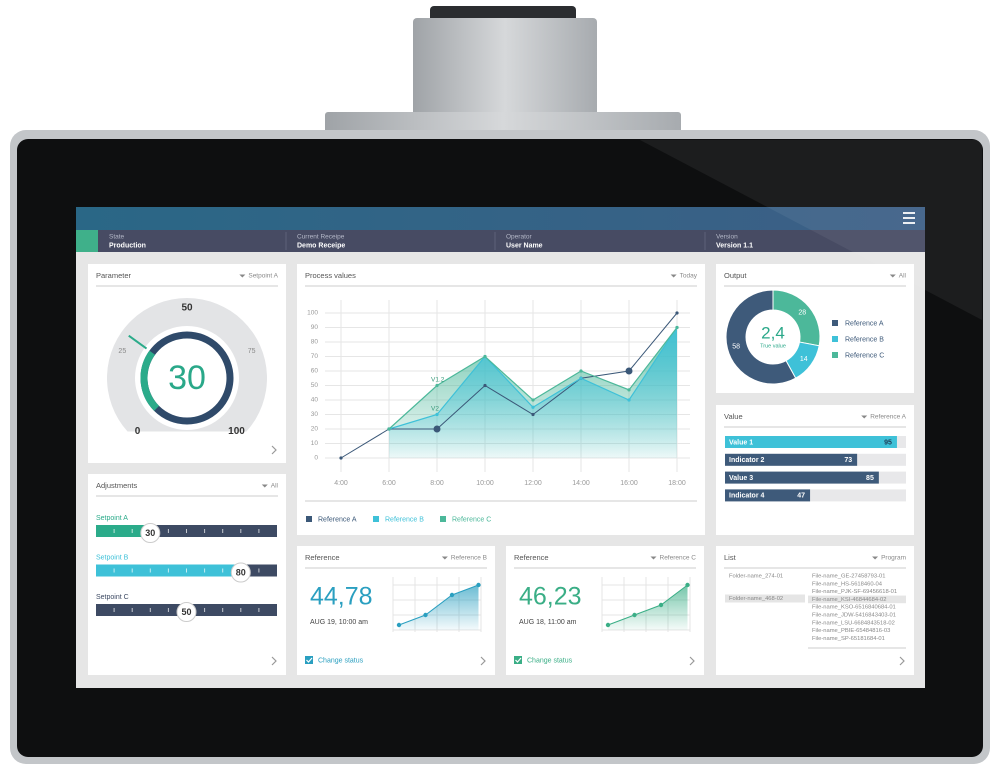 Image resolution: width=1000 pixels, height=772 pixels. I want to click on file-item: File-name_PBIE-65484816-03, so click(851, 631).